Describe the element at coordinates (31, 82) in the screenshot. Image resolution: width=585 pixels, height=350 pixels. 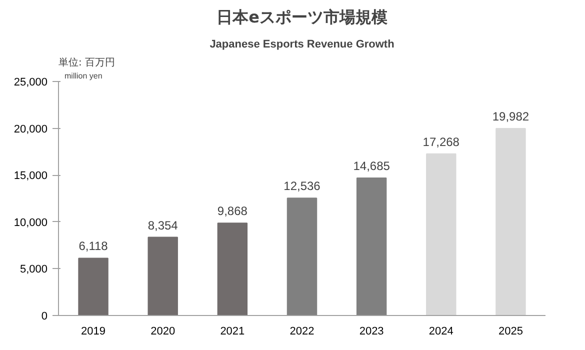
I see `y-tick-label: 25,000` at that location.